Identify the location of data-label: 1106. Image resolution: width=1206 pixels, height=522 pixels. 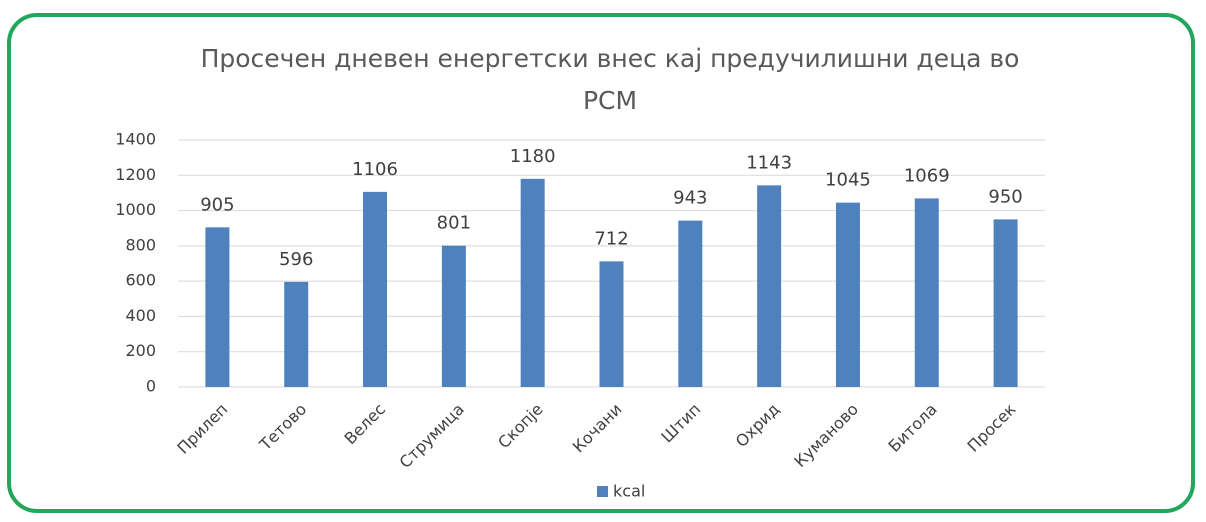
(375, 169).